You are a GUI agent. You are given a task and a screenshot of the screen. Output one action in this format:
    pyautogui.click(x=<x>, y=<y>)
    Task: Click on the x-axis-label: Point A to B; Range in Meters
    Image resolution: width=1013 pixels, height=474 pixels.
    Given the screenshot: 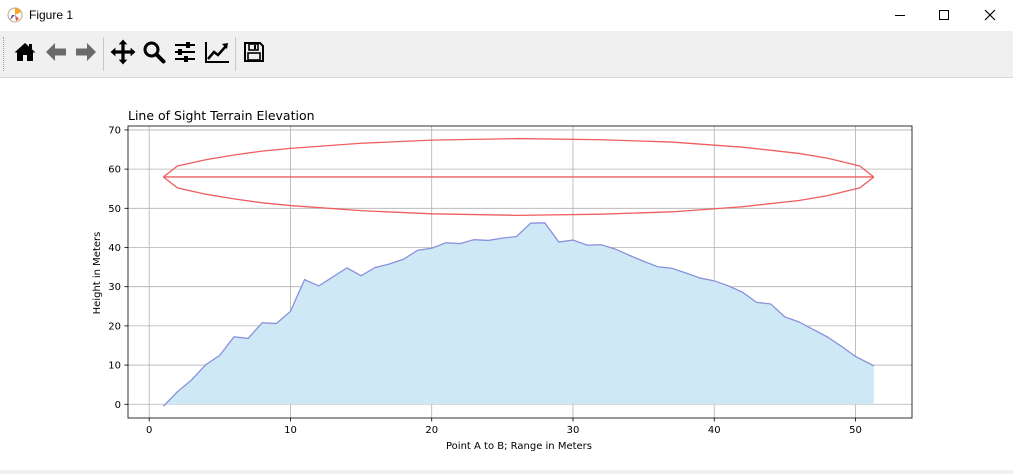 What is the action you would take?
    pyautogui.click(x=519, y=446)
    